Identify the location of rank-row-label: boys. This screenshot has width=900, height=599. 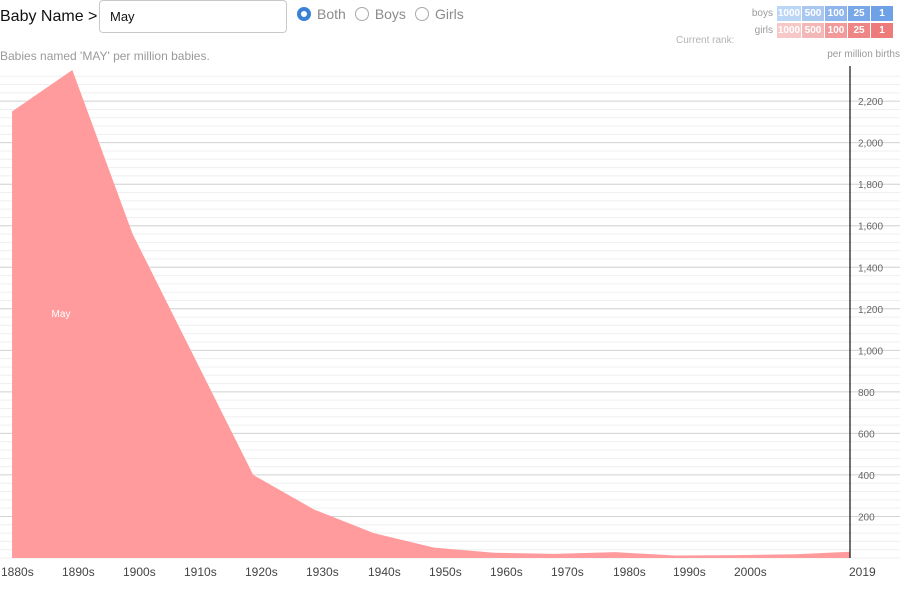
(762, 13).